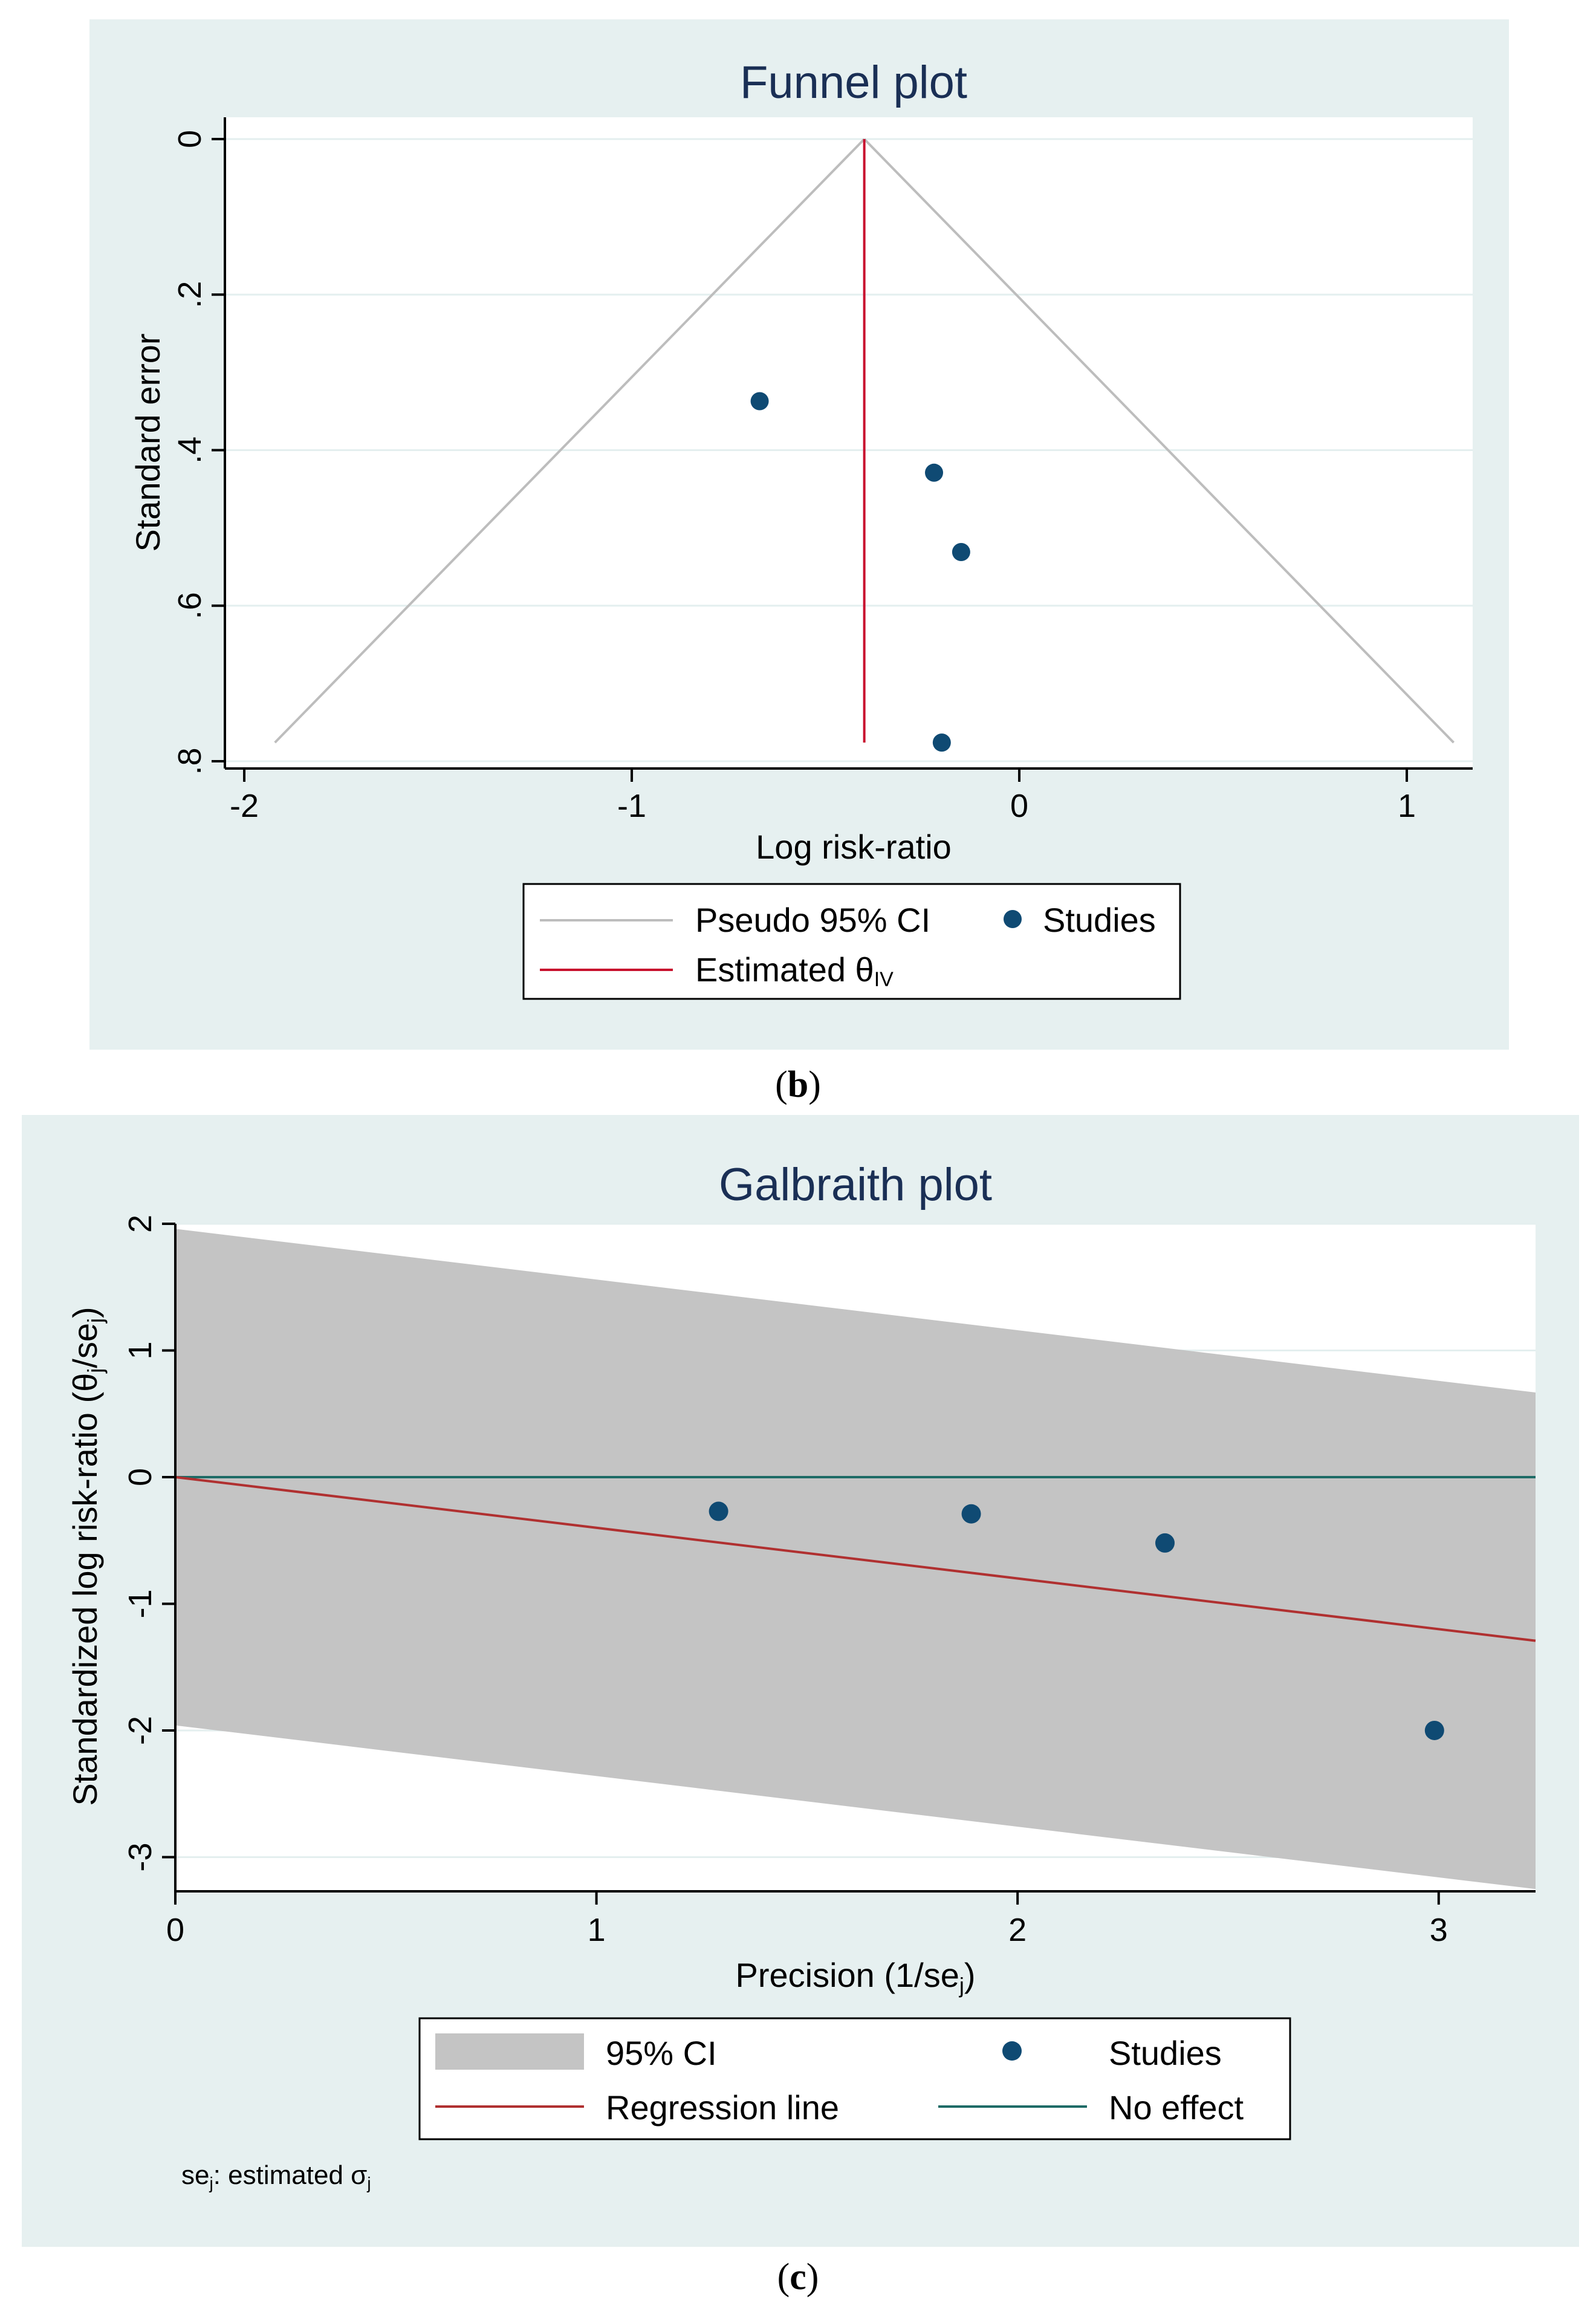 This screenshot has height=2320, width=1596. I want to click on galbraith-note: sej: estimated σj, so click(276, 2176).